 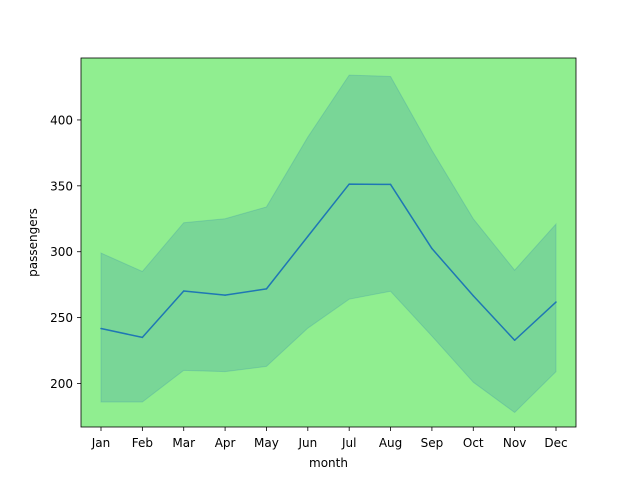 I want to click on x-tick-label: Sep, so click(x=432, y=443).